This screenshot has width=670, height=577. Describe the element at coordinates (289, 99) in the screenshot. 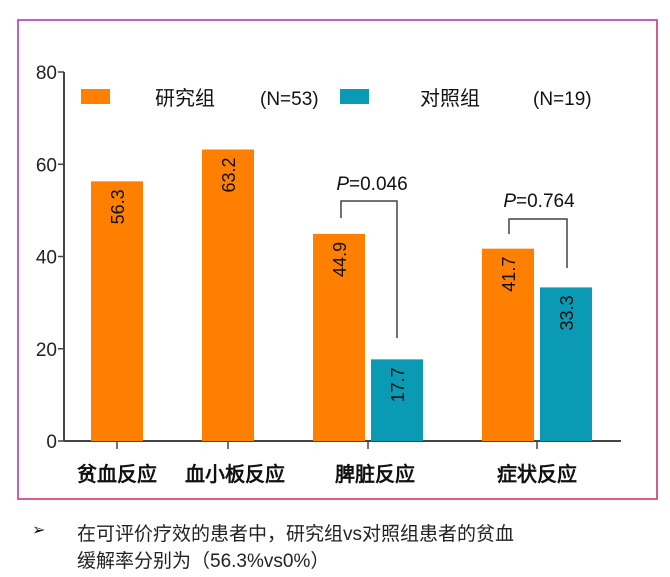

I see `legend-n-label: (N=53)` at that location.